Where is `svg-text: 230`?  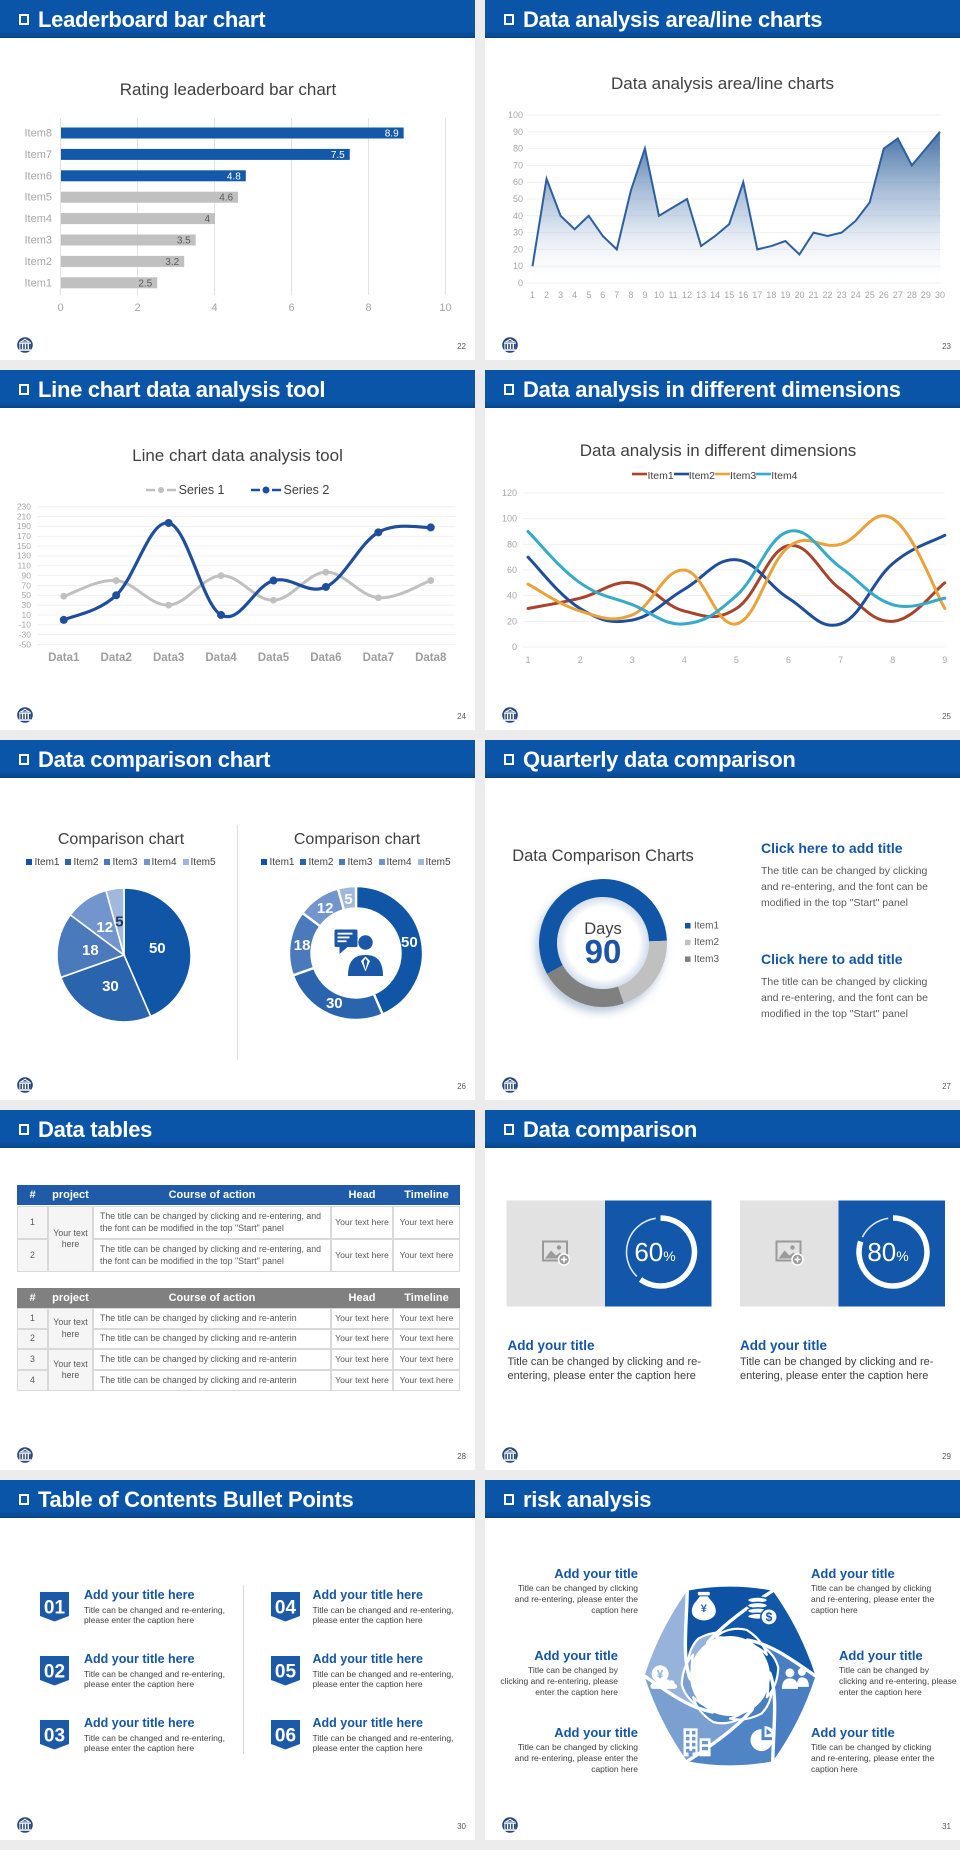 svg-text: 230 is located at coordinates (24, 507).